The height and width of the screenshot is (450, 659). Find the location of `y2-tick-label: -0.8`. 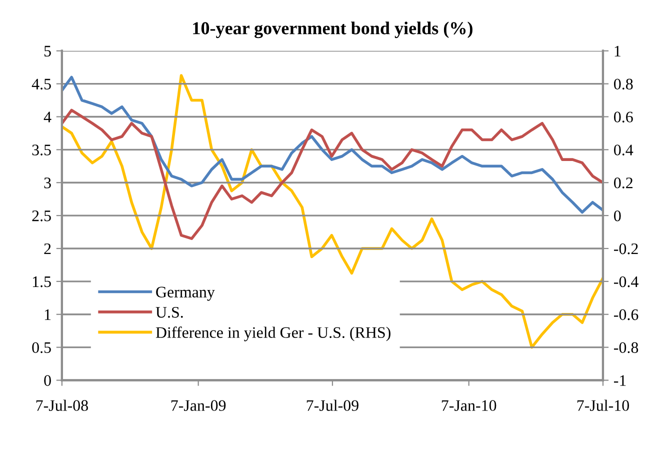

y2-tick-label: -0.8 is located at coordinates (626, 348).